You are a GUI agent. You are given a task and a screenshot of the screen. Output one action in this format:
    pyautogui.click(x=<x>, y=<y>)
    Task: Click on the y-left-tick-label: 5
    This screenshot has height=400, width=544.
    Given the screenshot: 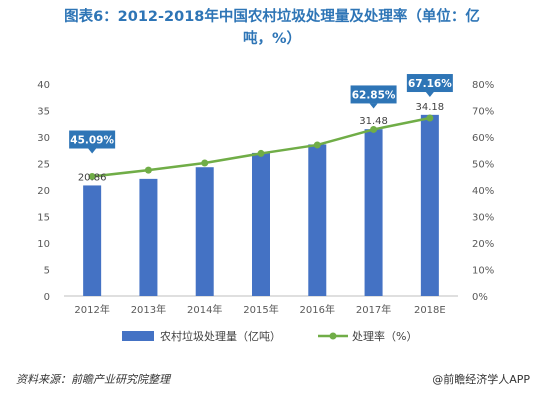 What is the action you would take?
    pyautogui.click(x=47, y=271)
    